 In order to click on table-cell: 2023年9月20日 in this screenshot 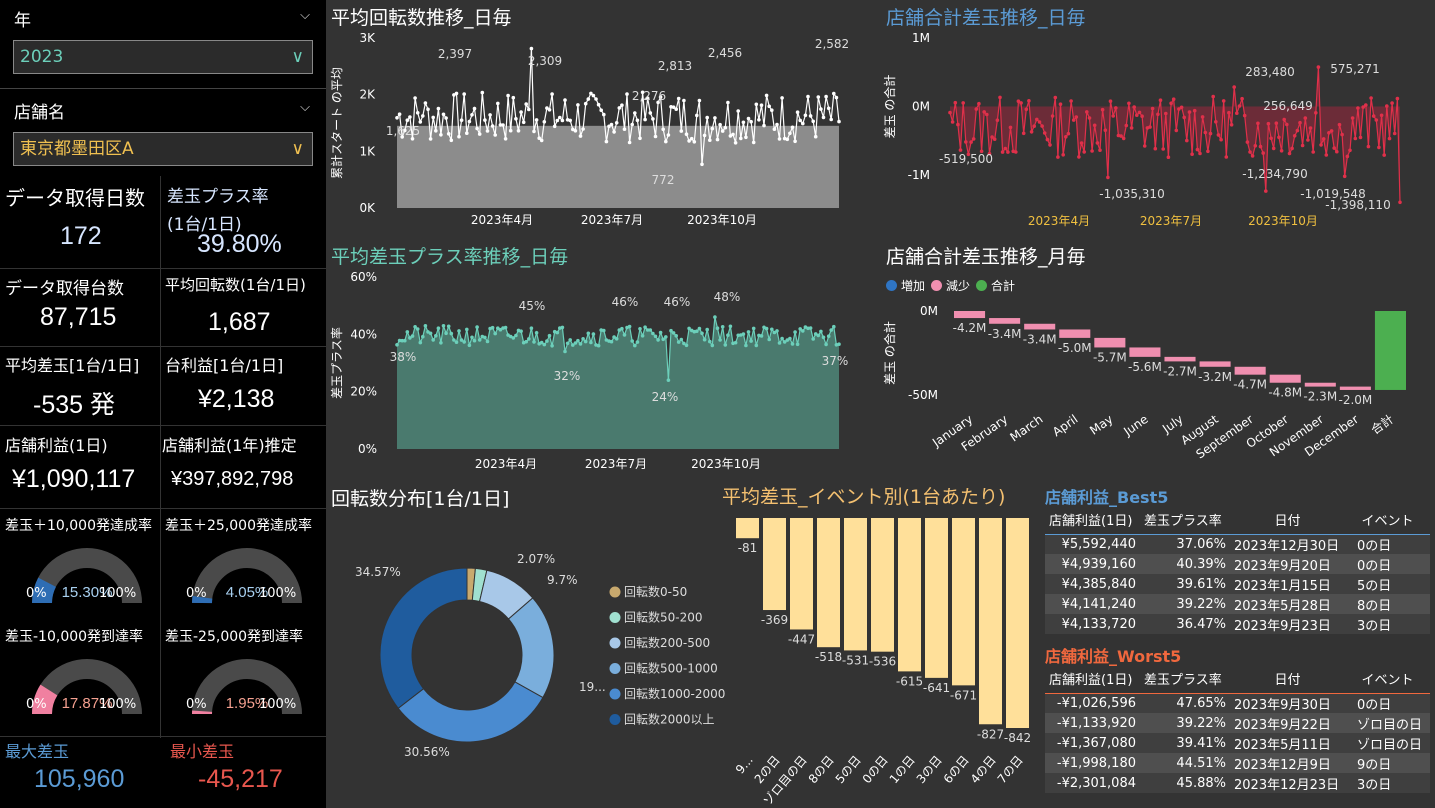, I will do `click(1282, 566)`.